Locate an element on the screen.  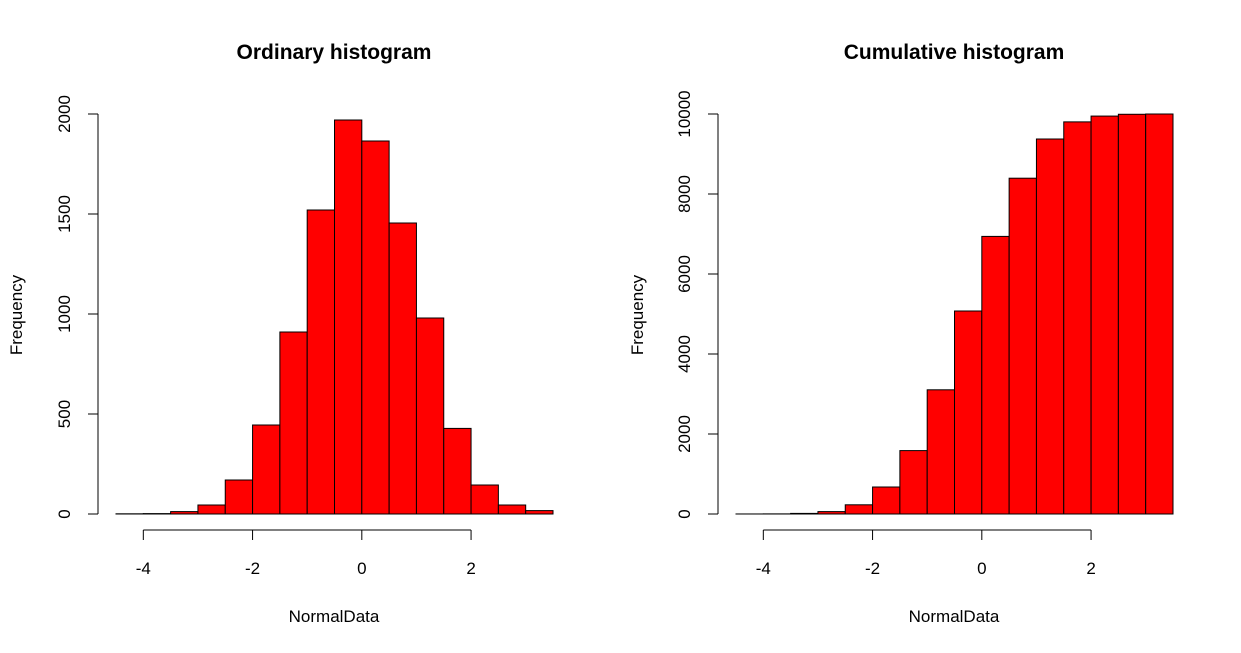
chart-title: Ordinary histogram is located at coordinates (334, 52).